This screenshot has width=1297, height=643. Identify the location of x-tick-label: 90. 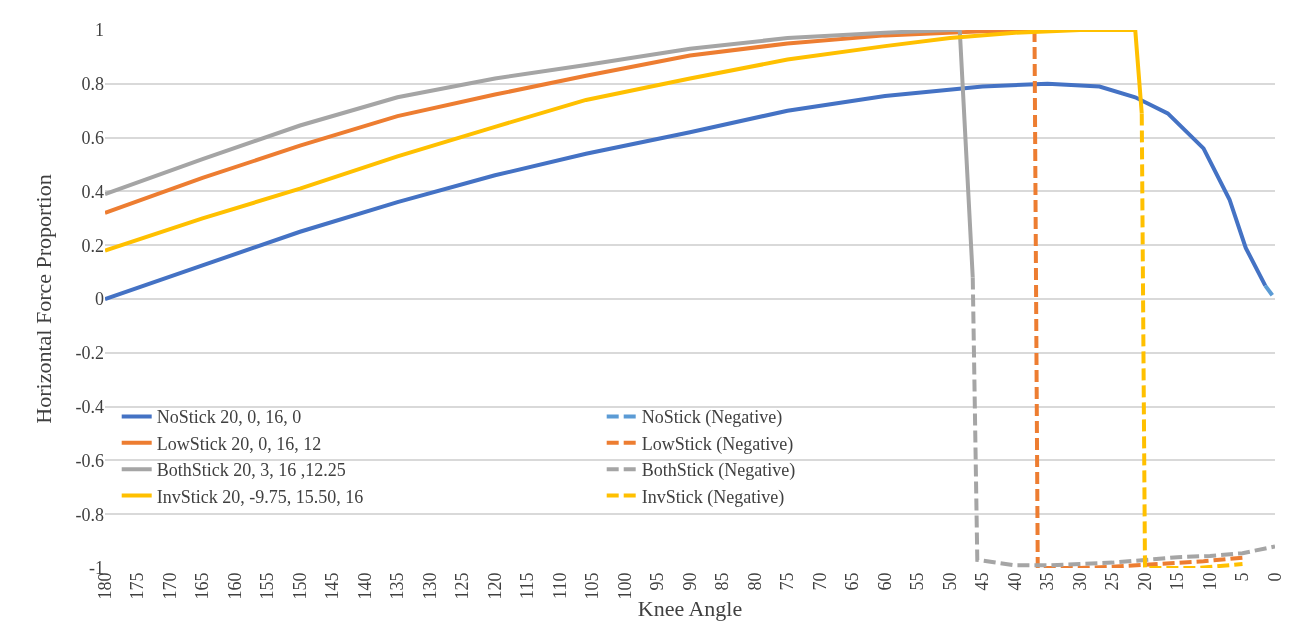
(689, 581).